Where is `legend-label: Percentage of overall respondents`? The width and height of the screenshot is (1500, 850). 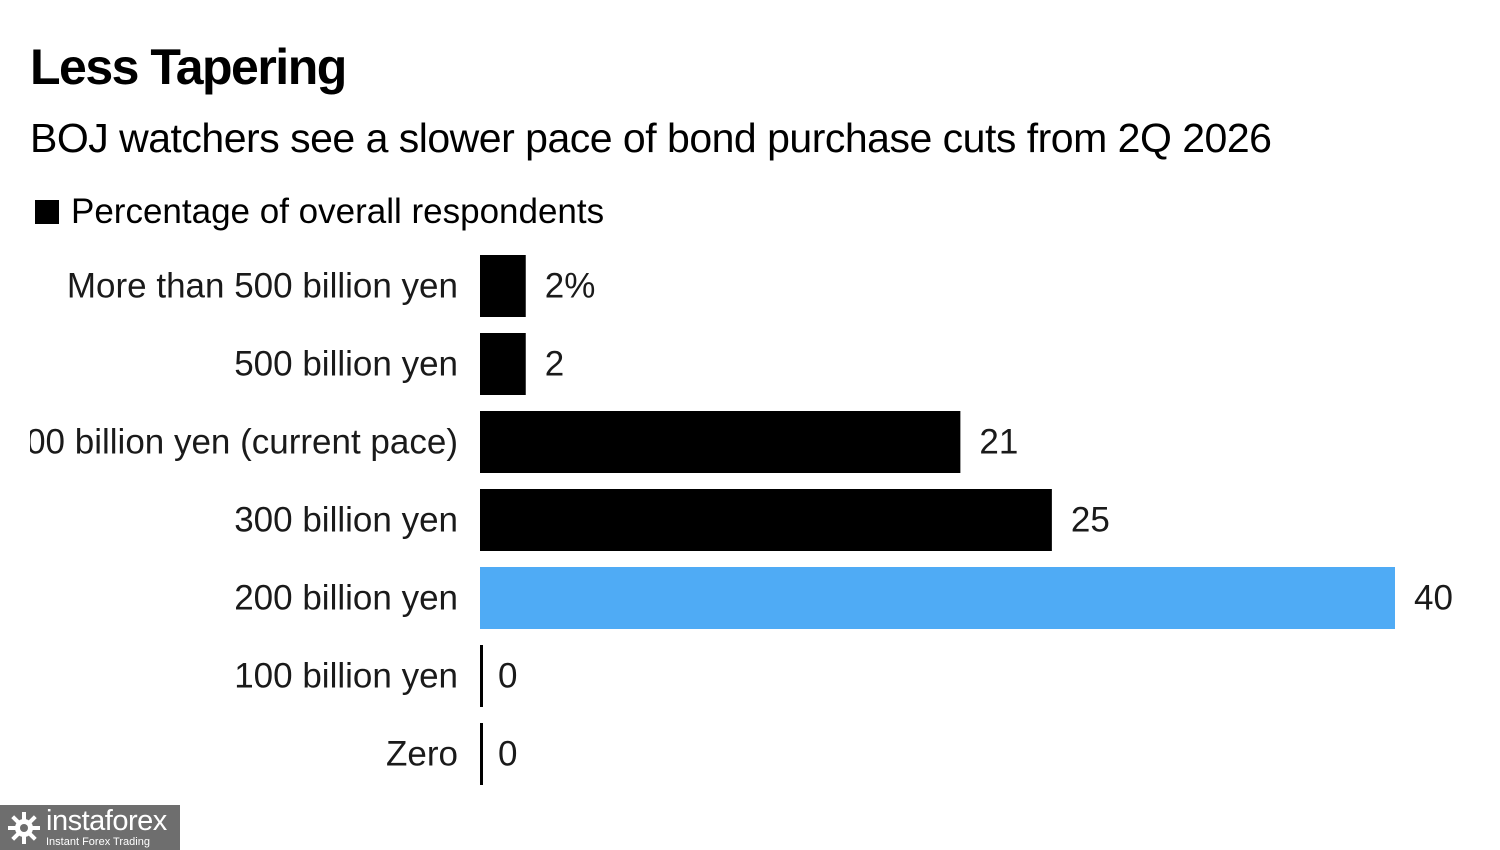 legend-label: Percentage of overall respondents is located at coordinates (338, 211).